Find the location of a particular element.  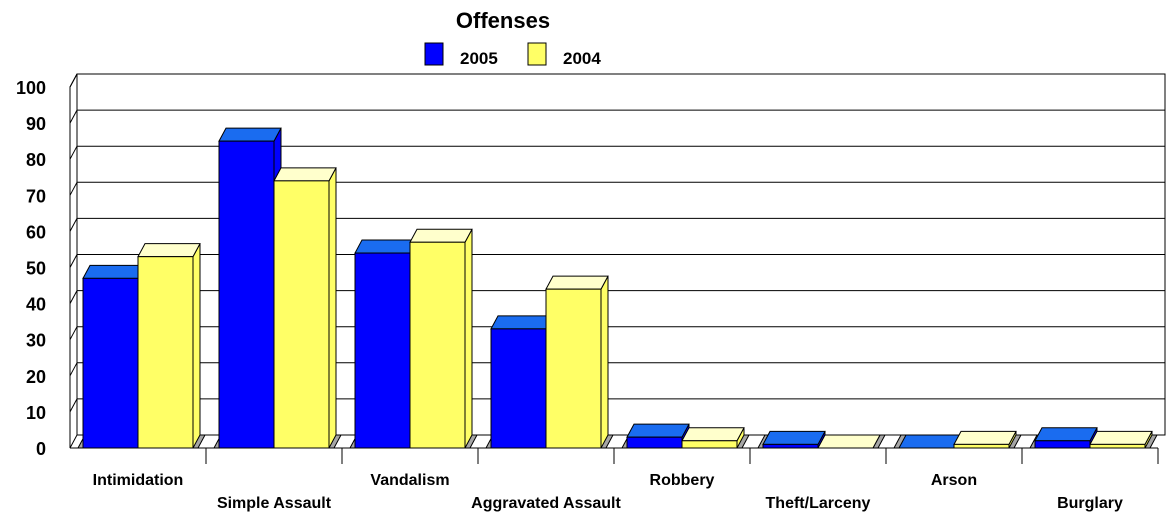

bar-2004-aggravated-assault is located at coordinates (577, 362).